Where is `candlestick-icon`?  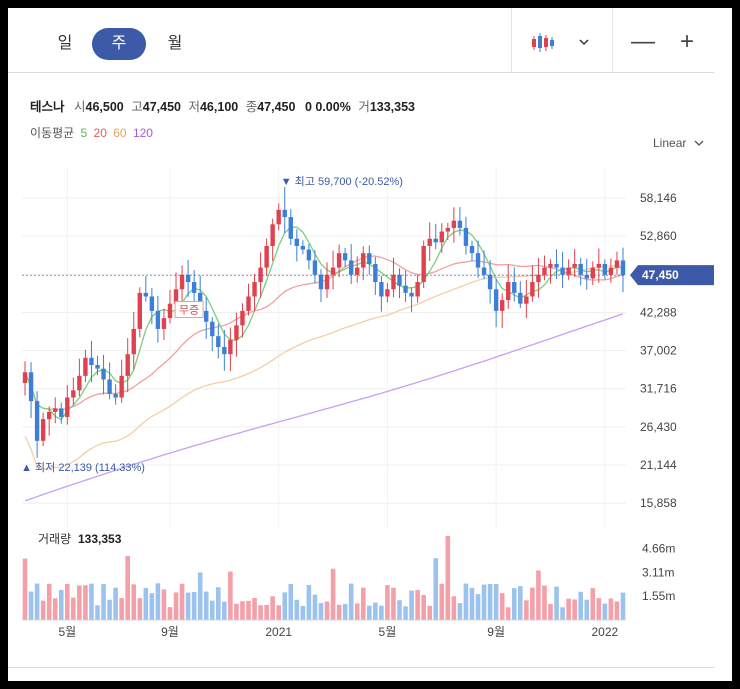
candlestick-icon is located at coordinates (543, 43).